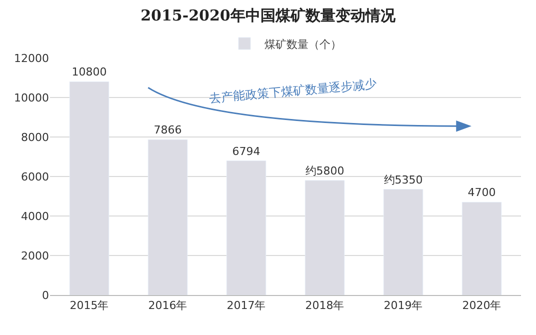  I want to click on y-tick-label: 0, so click(45, 295).